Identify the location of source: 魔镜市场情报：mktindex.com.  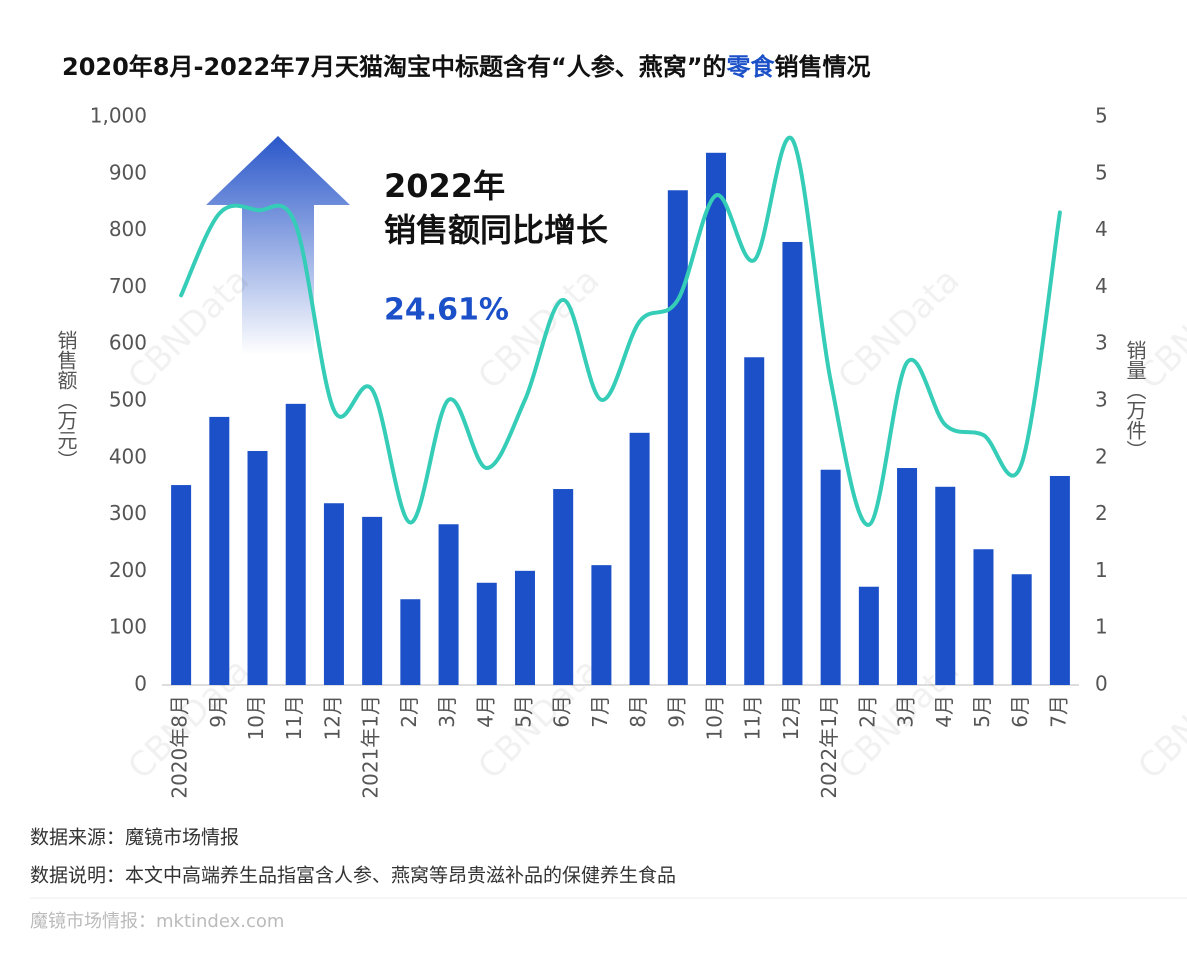
(157, 921).